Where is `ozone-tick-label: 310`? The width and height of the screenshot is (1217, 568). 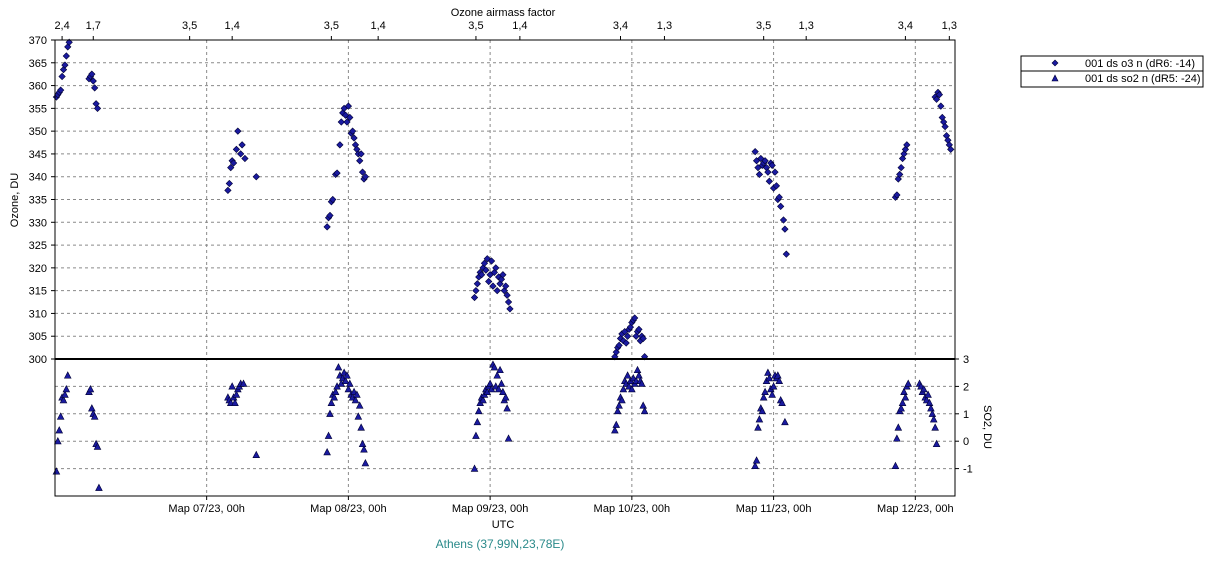 ozone-tick-label: 310 is located at coordinates (38, 314).